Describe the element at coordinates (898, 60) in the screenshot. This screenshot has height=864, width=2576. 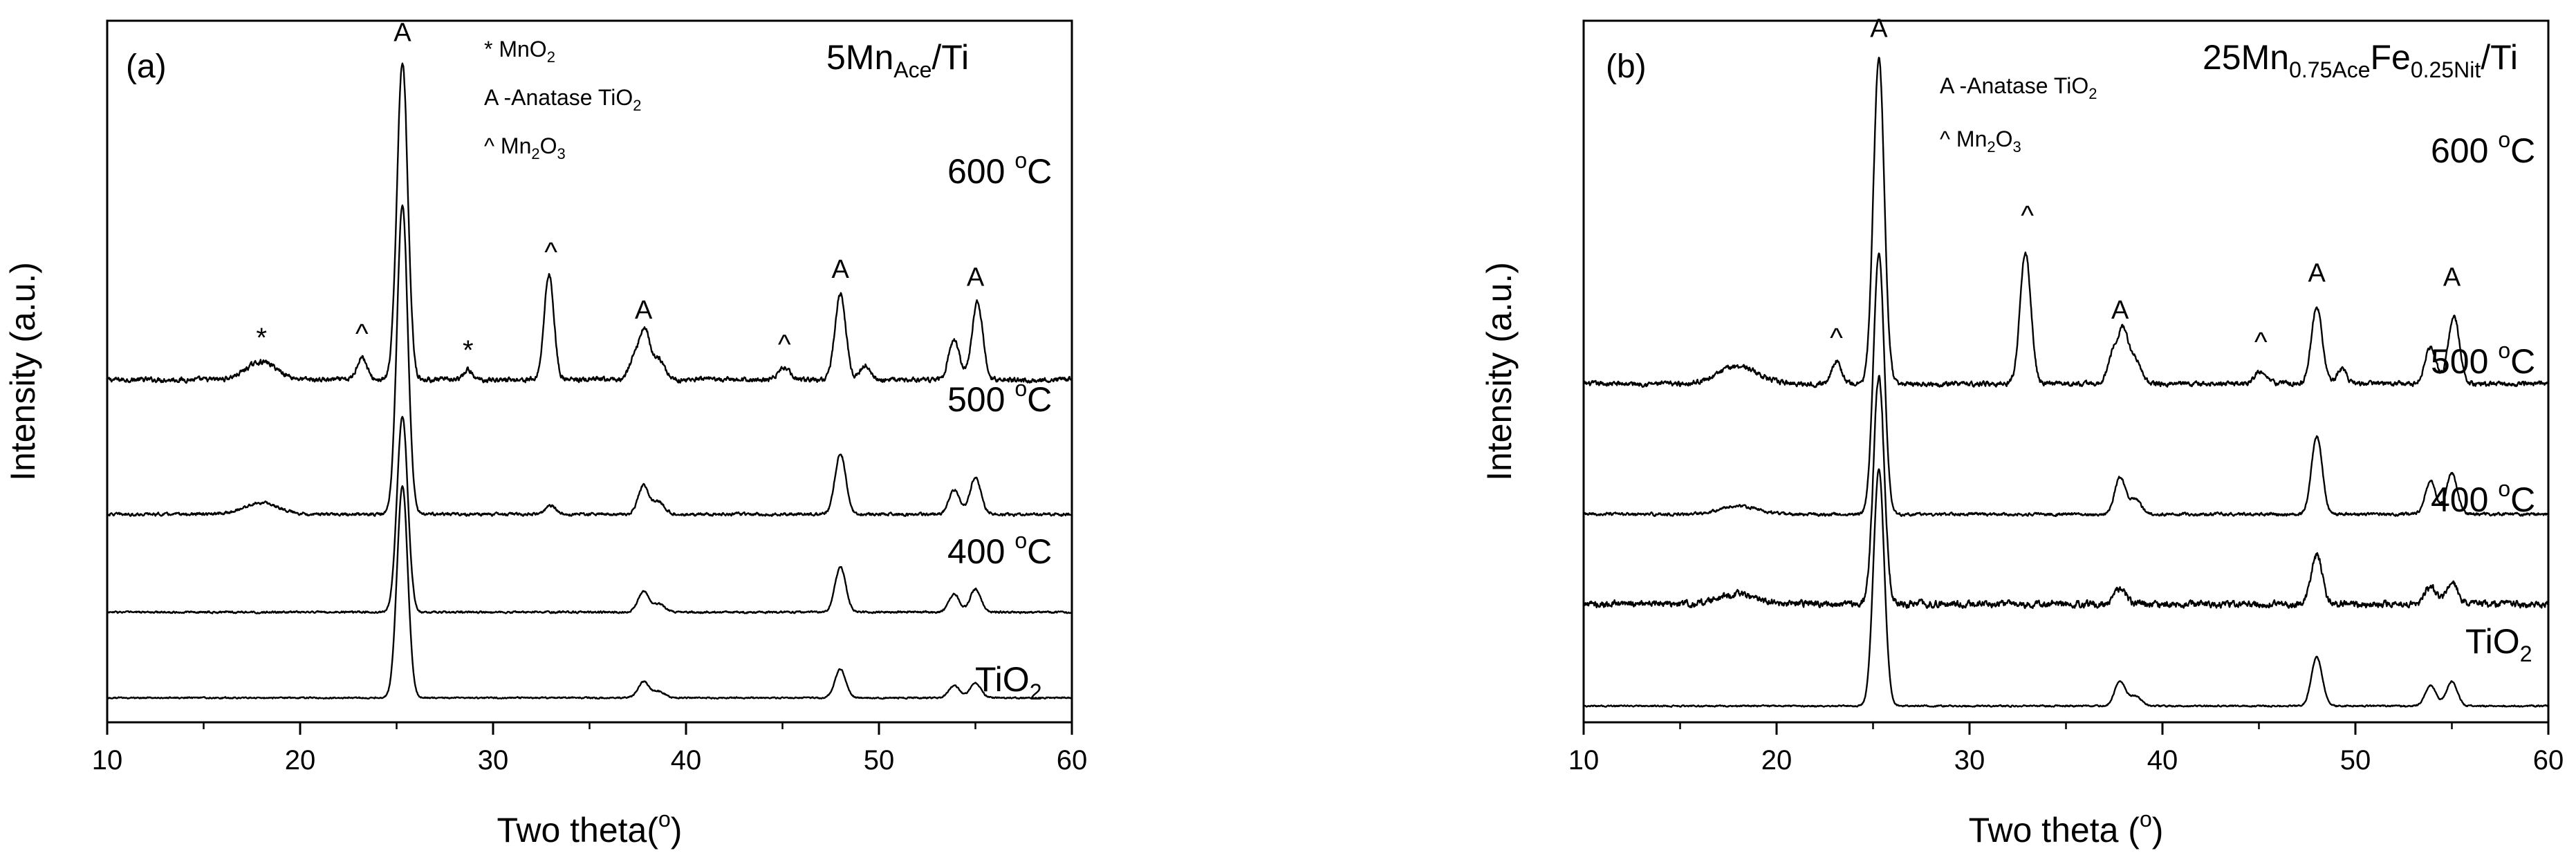
I see `sample-title: 5MnAce/Ti` at that location.